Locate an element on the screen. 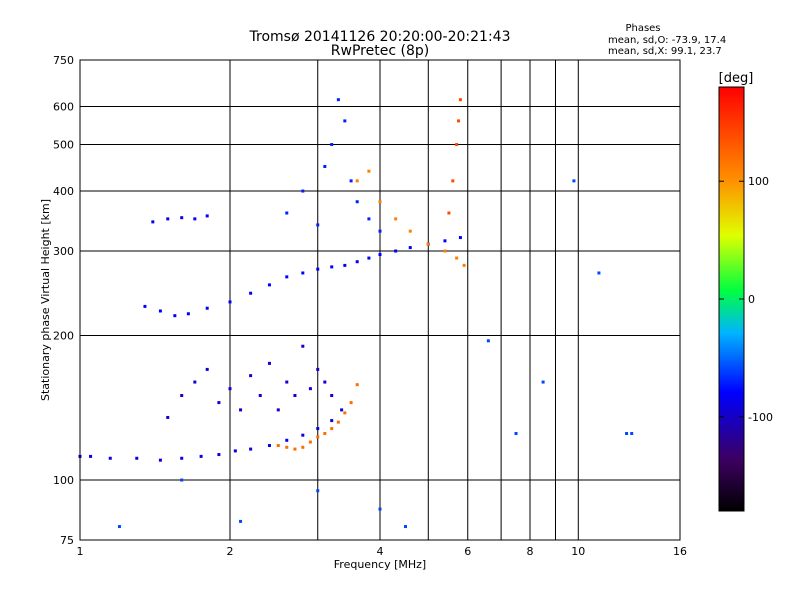 This screenshot has width=800, height=600. y-tick-label: 500 is located at coordinates (63, 145).